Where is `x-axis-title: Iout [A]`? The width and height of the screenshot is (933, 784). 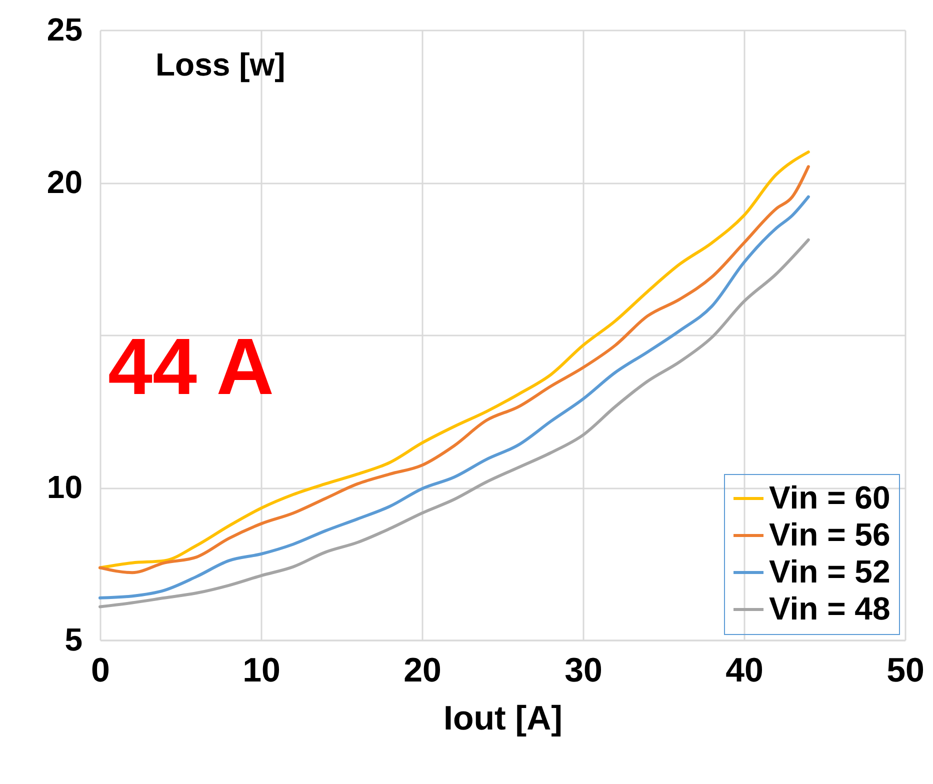
x-axis-title: Iout [A] is located at coordinates (503, 719).